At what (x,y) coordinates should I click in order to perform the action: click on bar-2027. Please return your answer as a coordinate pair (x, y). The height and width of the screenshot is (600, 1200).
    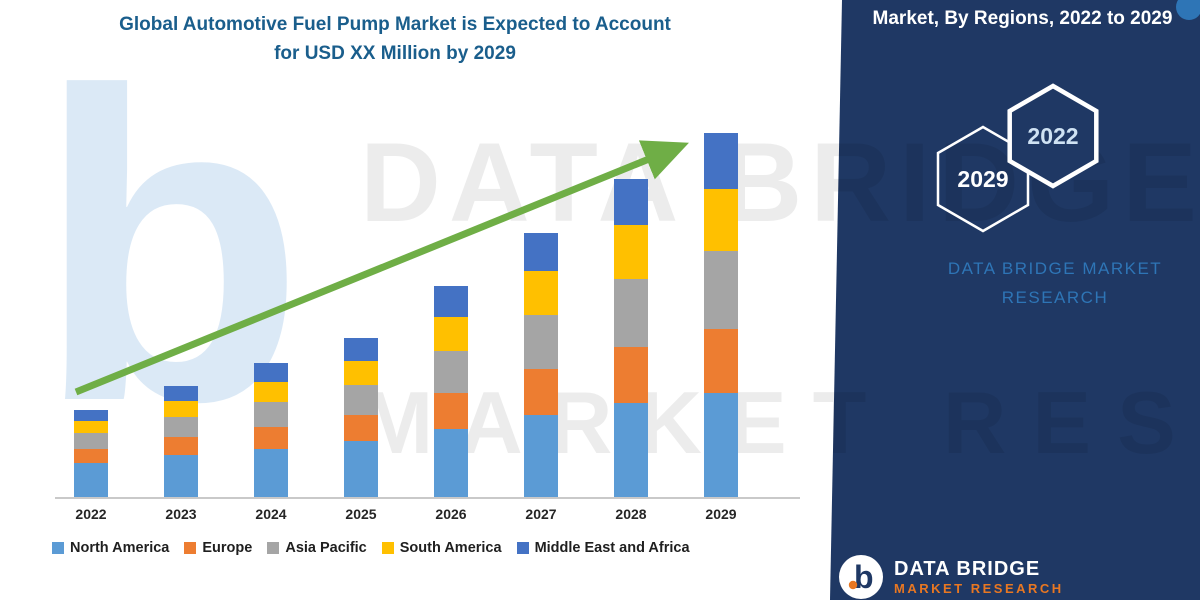
    Looking at the image, I should click on (541, 365).